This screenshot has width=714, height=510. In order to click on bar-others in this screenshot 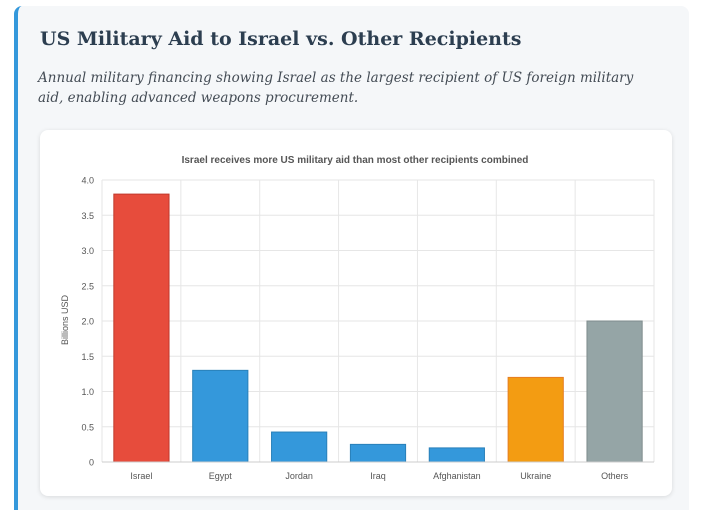, I will do `click(614, 391)`.